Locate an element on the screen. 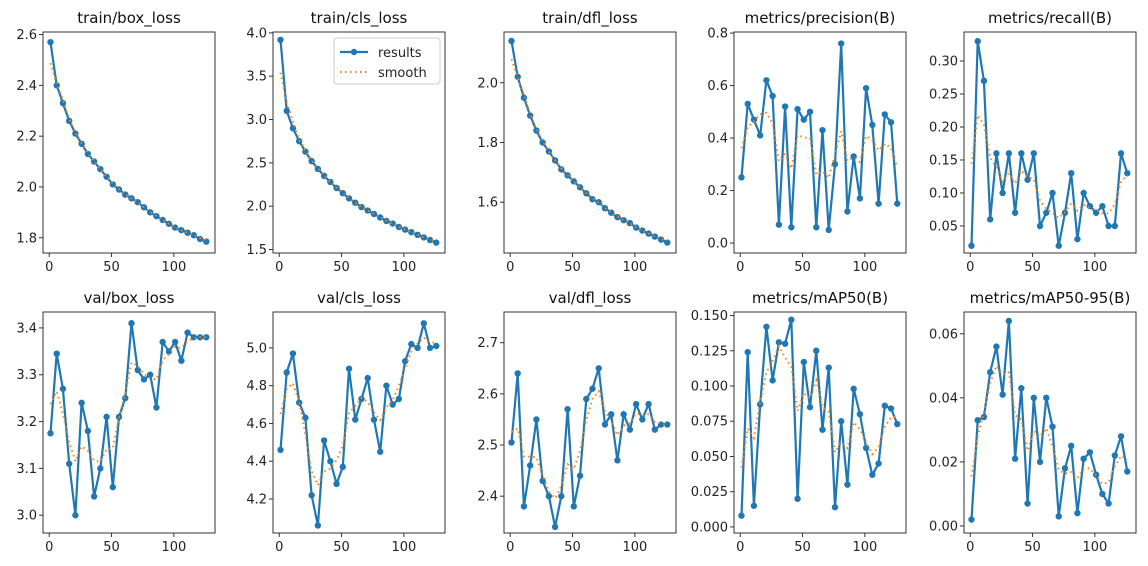  y-tick-label: 2.5 is located at coordinates (256, 163).